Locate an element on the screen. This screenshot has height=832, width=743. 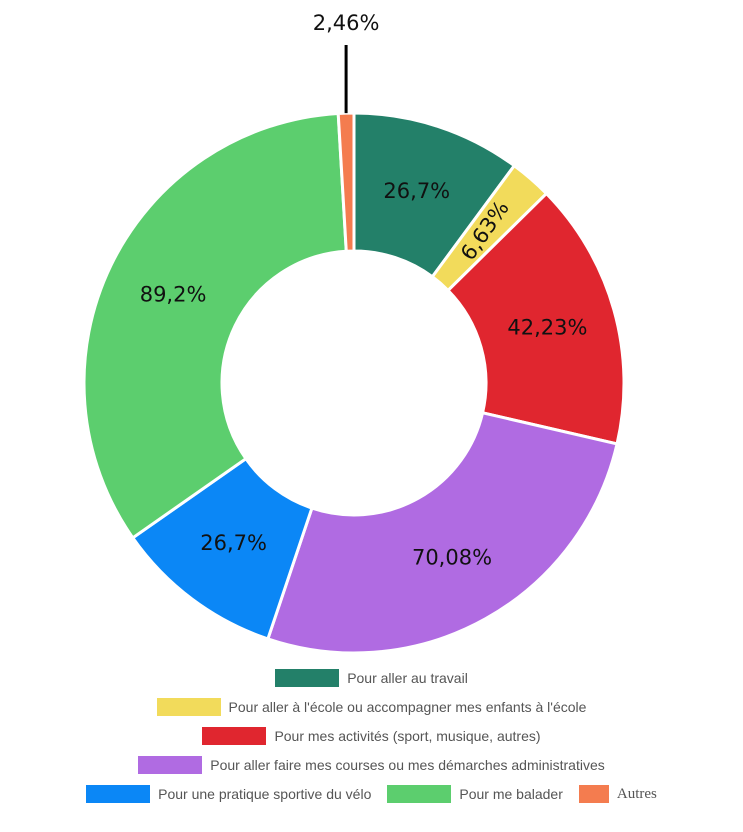
slice-label-courses: 70,08% is located at coordinates (452, 557).